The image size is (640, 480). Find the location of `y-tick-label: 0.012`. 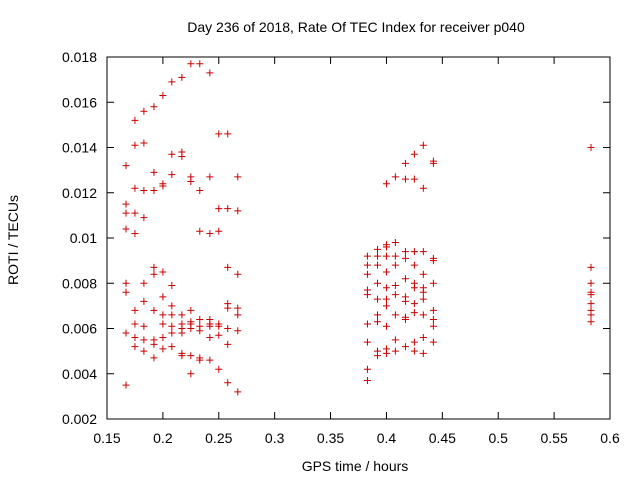

y-tick-label: 0.012 is located at coordinates (79, 193).